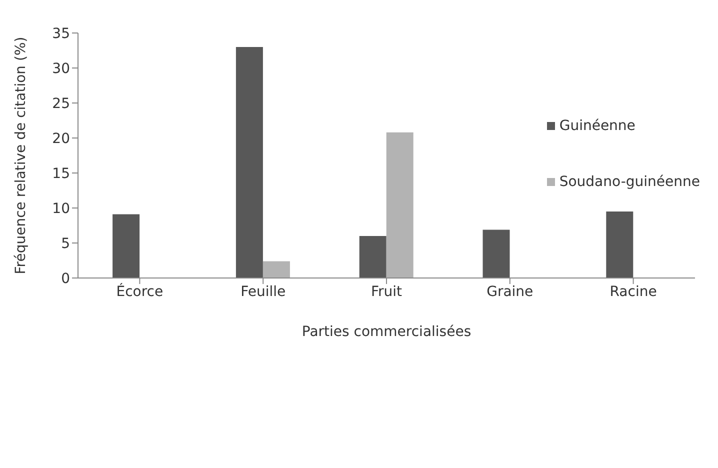 The height and width of the screenshot is (468, 718). What do you see at coordinates (65, 244) in the screenshot?
I see `y-tick-label: 5` at bounding box center [65, 244].